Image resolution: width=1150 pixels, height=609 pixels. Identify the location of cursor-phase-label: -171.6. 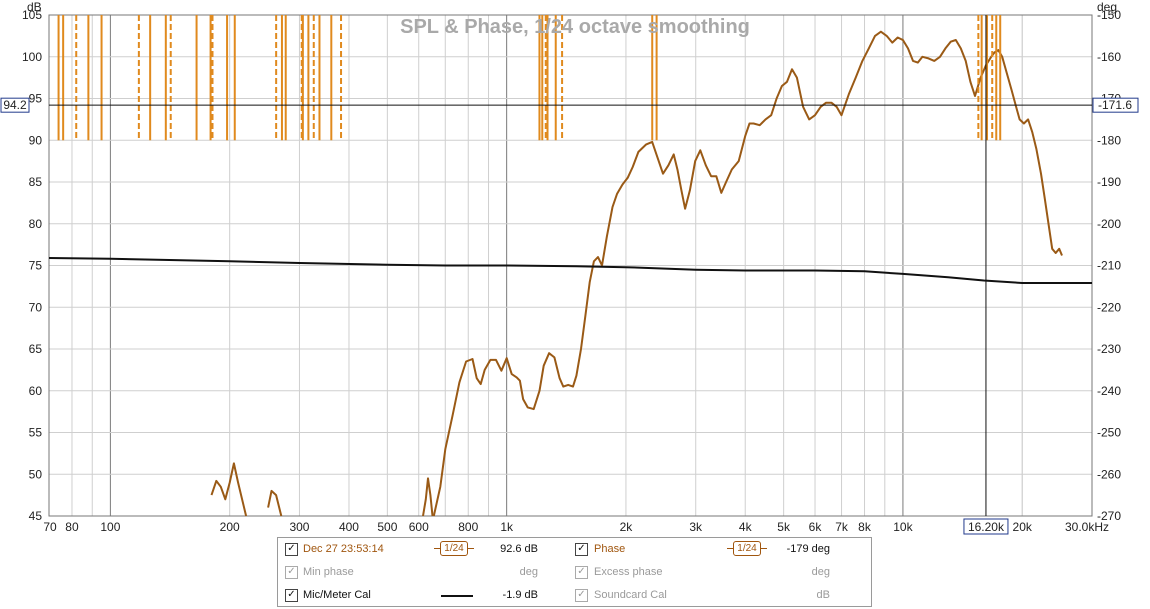
(1115, 105).